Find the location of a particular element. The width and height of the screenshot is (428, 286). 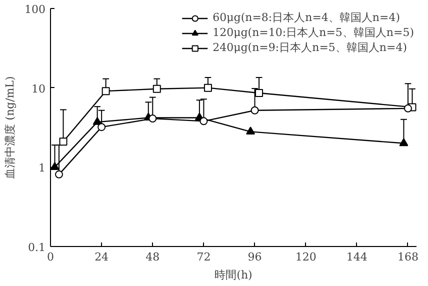

x-tick-label: 120 is located at coordinates (305, 257).